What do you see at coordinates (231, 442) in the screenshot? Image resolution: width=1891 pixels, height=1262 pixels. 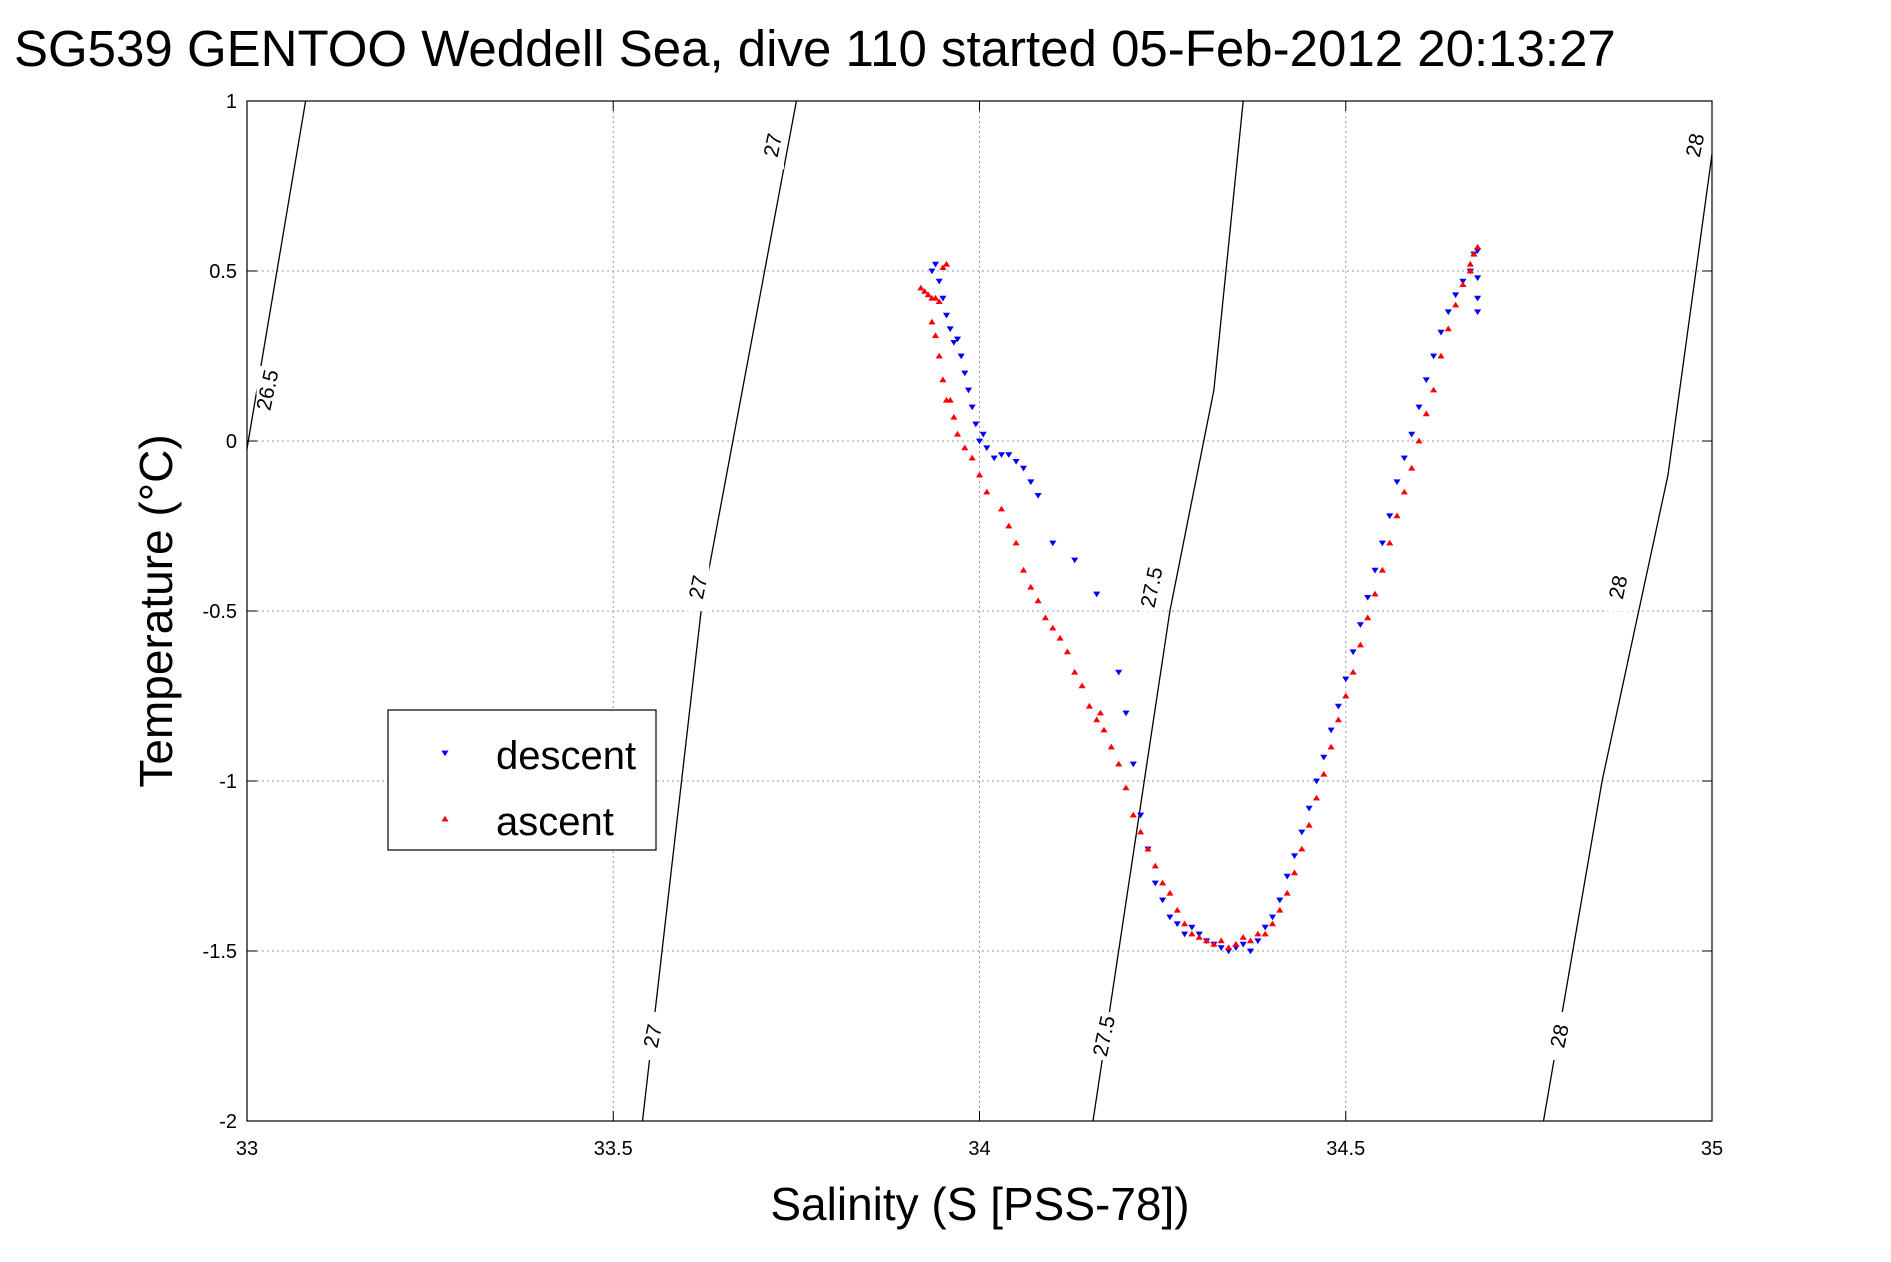 I see `y-tick-label: 0` at bounding box center [231, 442].